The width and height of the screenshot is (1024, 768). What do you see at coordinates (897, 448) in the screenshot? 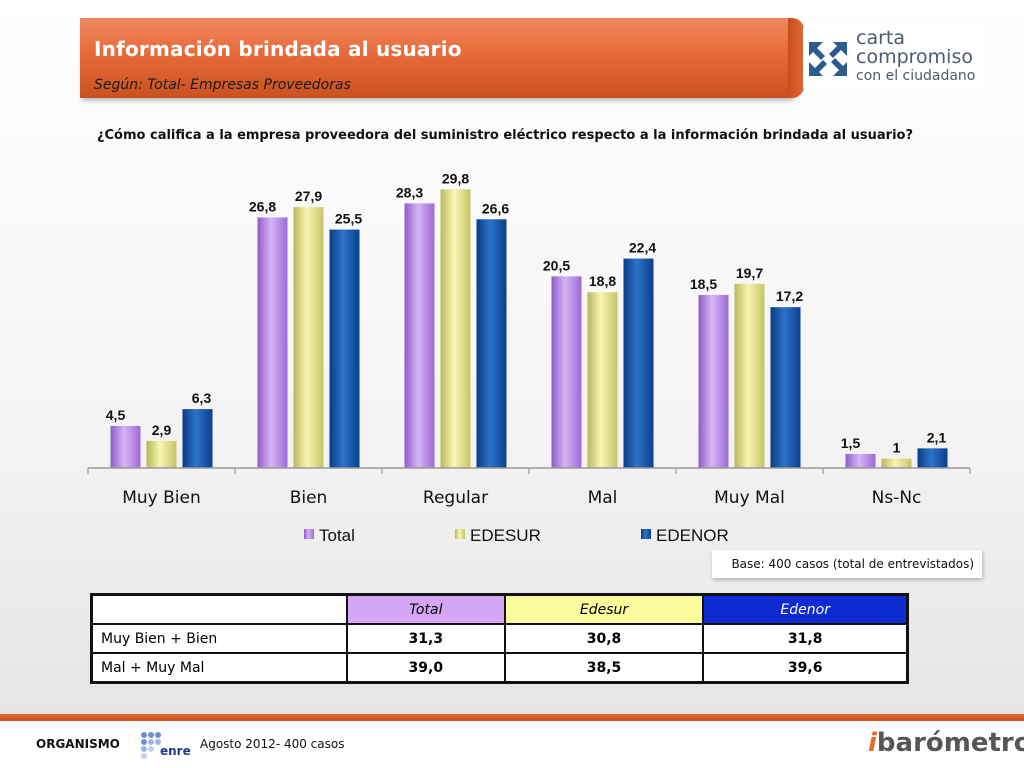
I see `data-label: 1` at bounding box center [897, 448].